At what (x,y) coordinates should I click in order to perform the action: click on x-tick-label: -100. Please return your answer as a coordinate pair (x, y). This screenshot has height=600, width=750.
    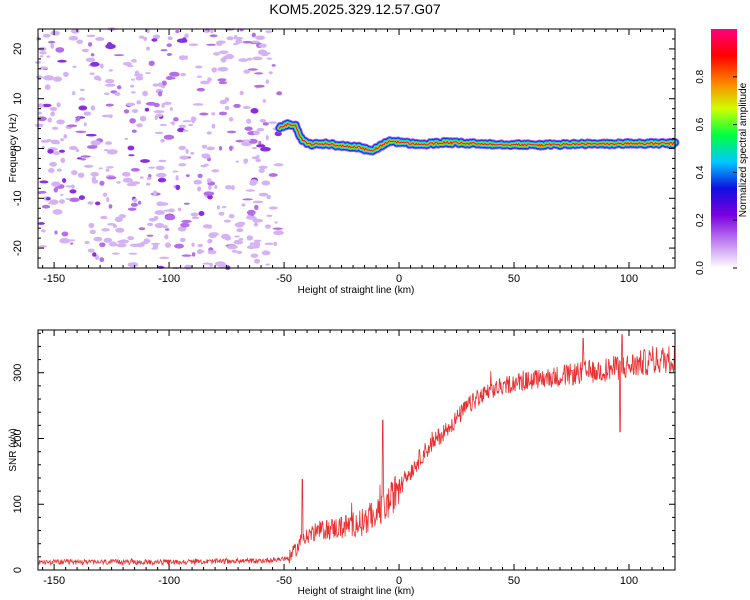
    Looking at the image, I should click on (169, 279).